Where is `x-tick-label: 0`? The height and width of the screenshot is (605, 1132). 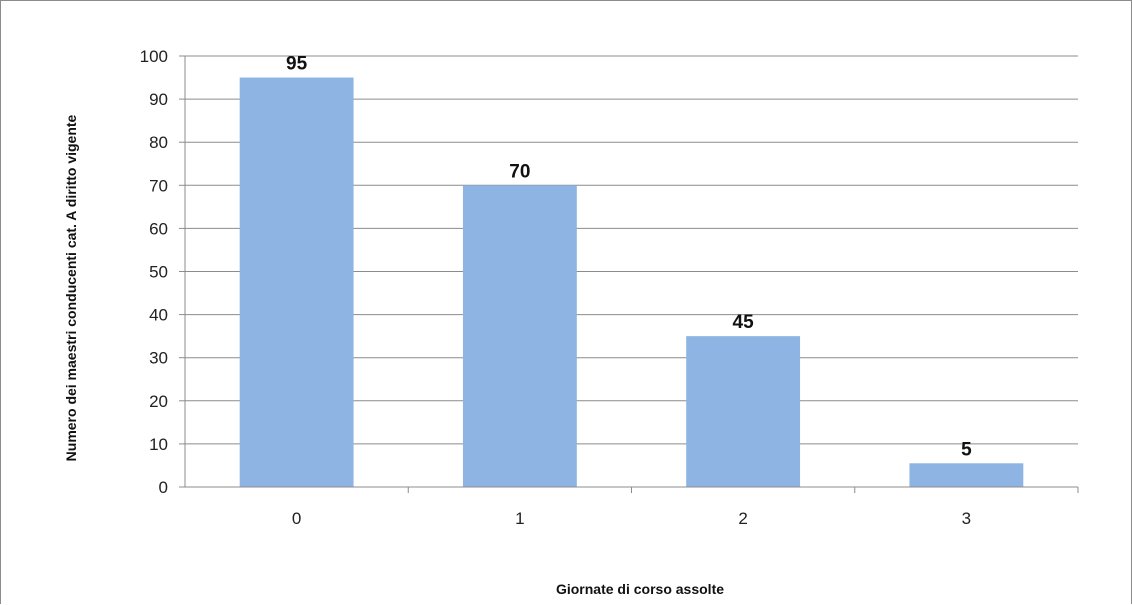 x-tick-label: 0 is located at coordinates (296, 518).